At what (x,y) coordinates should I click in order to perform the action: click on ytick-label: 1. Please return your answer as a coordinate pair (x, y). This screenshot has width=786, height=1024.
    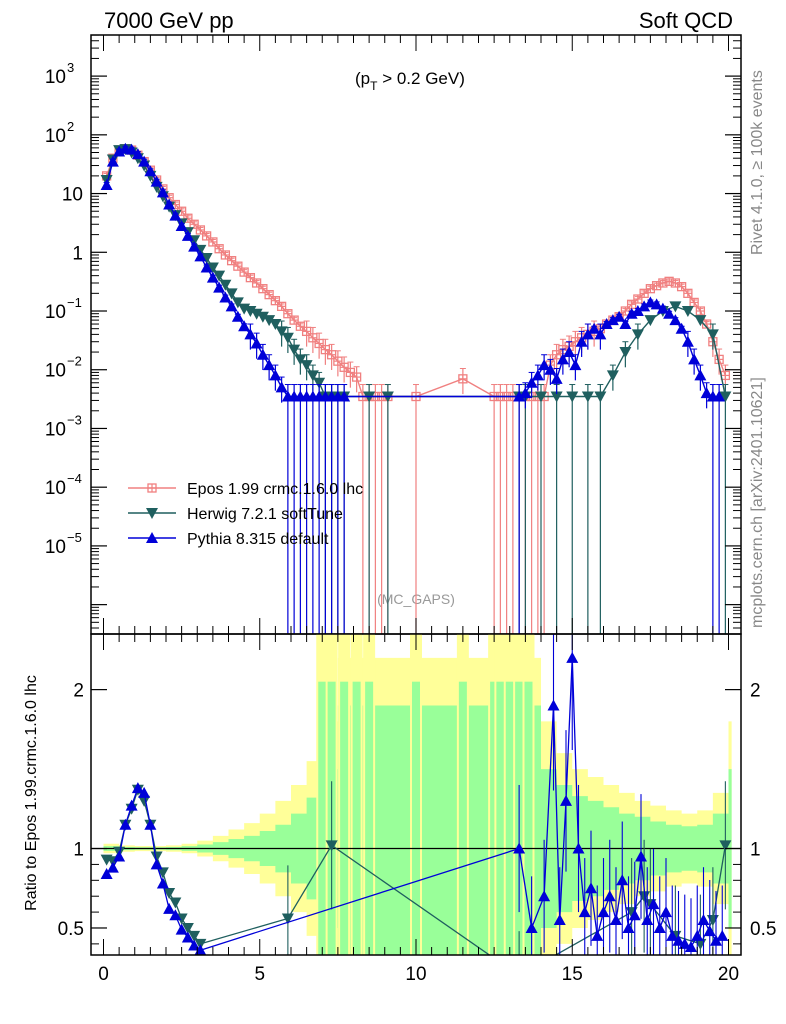
    Looking at the image, I should click on (77, 253).